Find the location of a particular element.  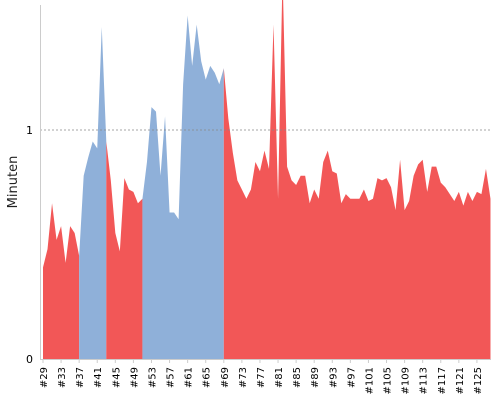

y-axis-title: Minuten is located at coordinates (13, 182).